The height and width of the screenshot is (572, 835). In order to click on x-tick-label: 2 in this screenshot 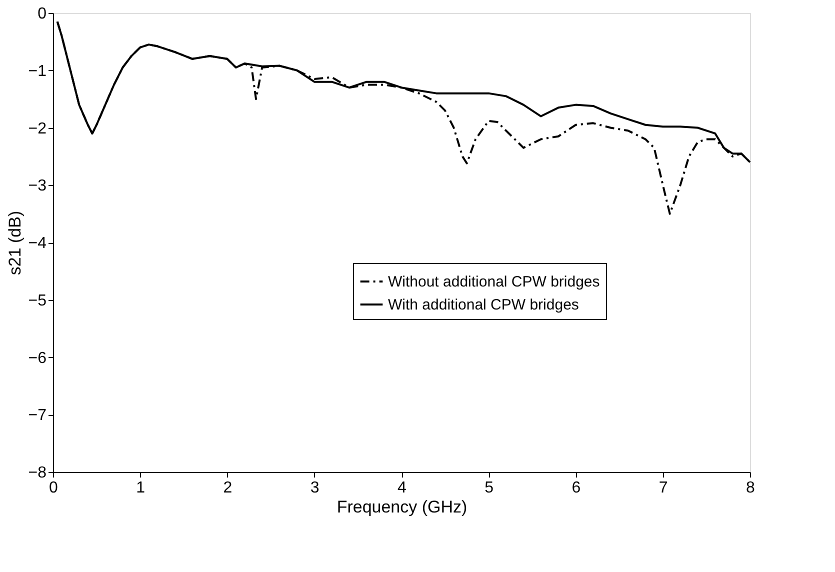, I will do `click(227, 488)`.